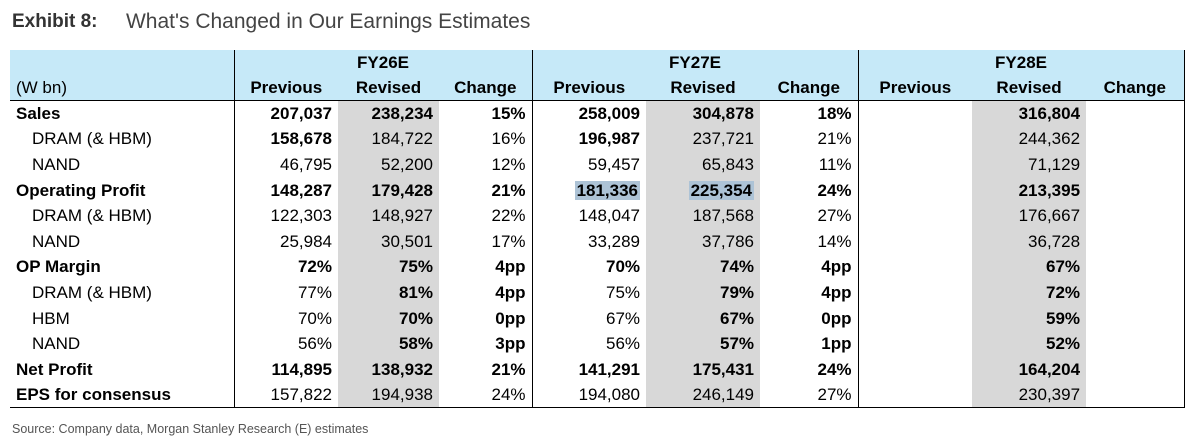 The image size is (1200, 442). I want to click on table-cell: 176,667, so click(1029, 215).